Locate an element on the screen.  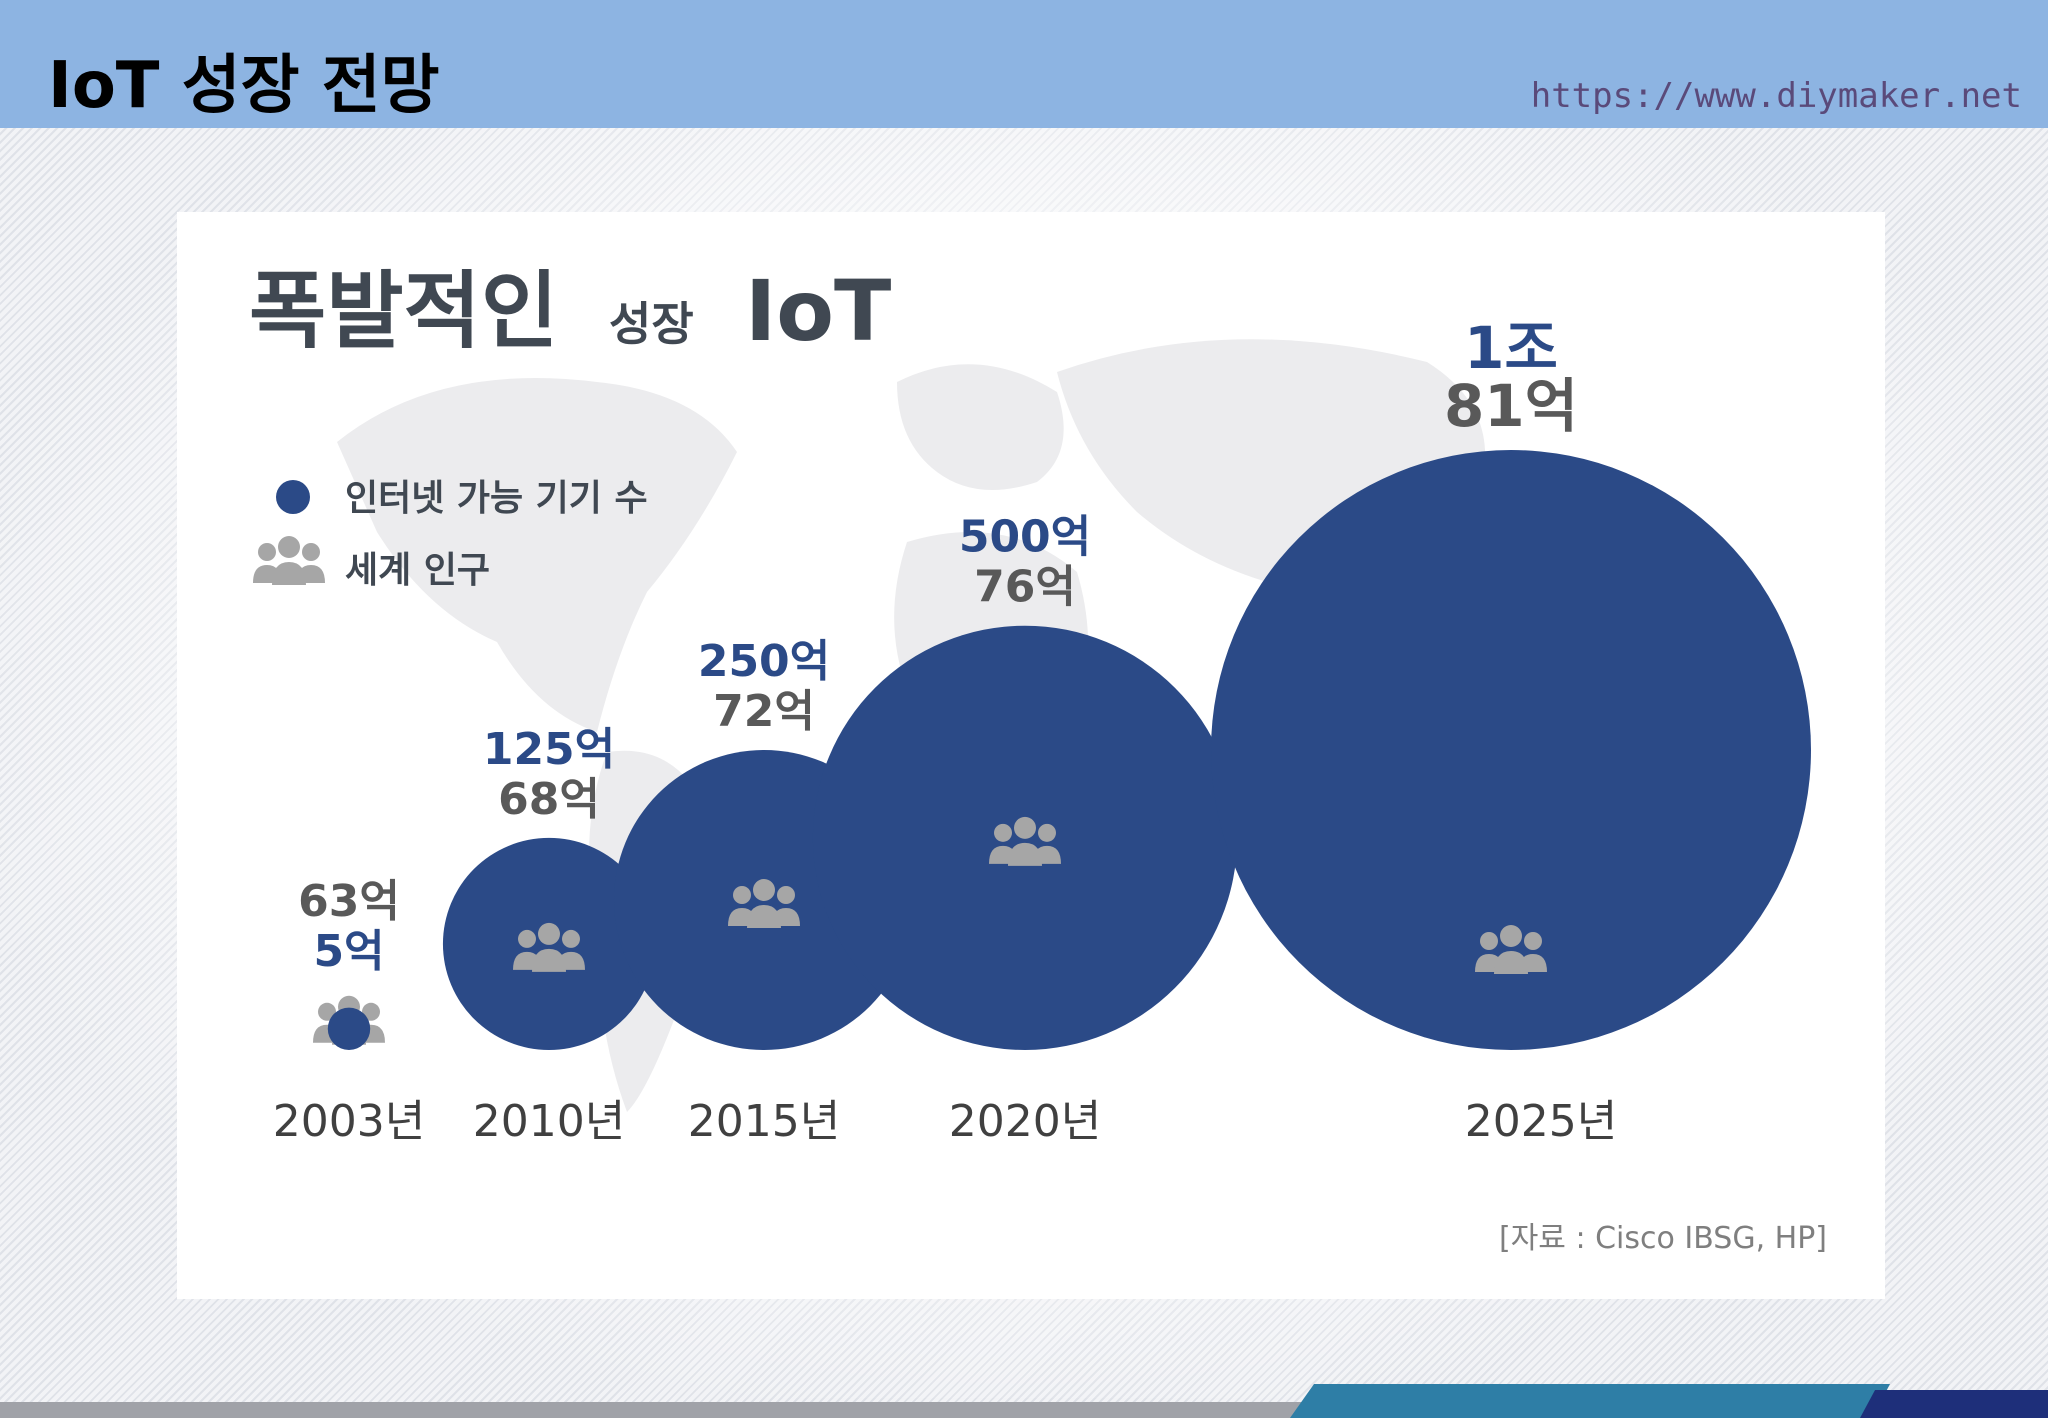
population-label-2: 72억 is located at coordinates (764, 711).